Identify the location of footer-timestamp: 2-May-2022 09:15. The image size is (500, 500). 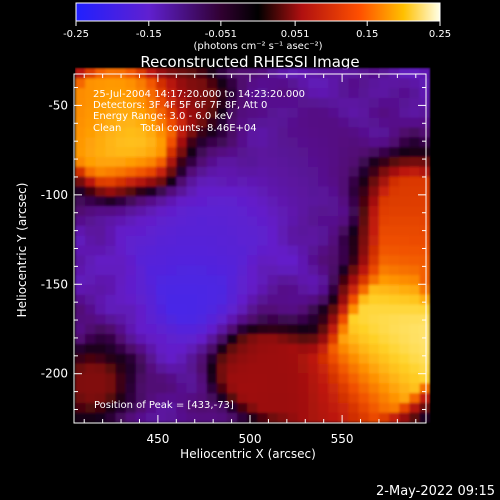
(435, 491).